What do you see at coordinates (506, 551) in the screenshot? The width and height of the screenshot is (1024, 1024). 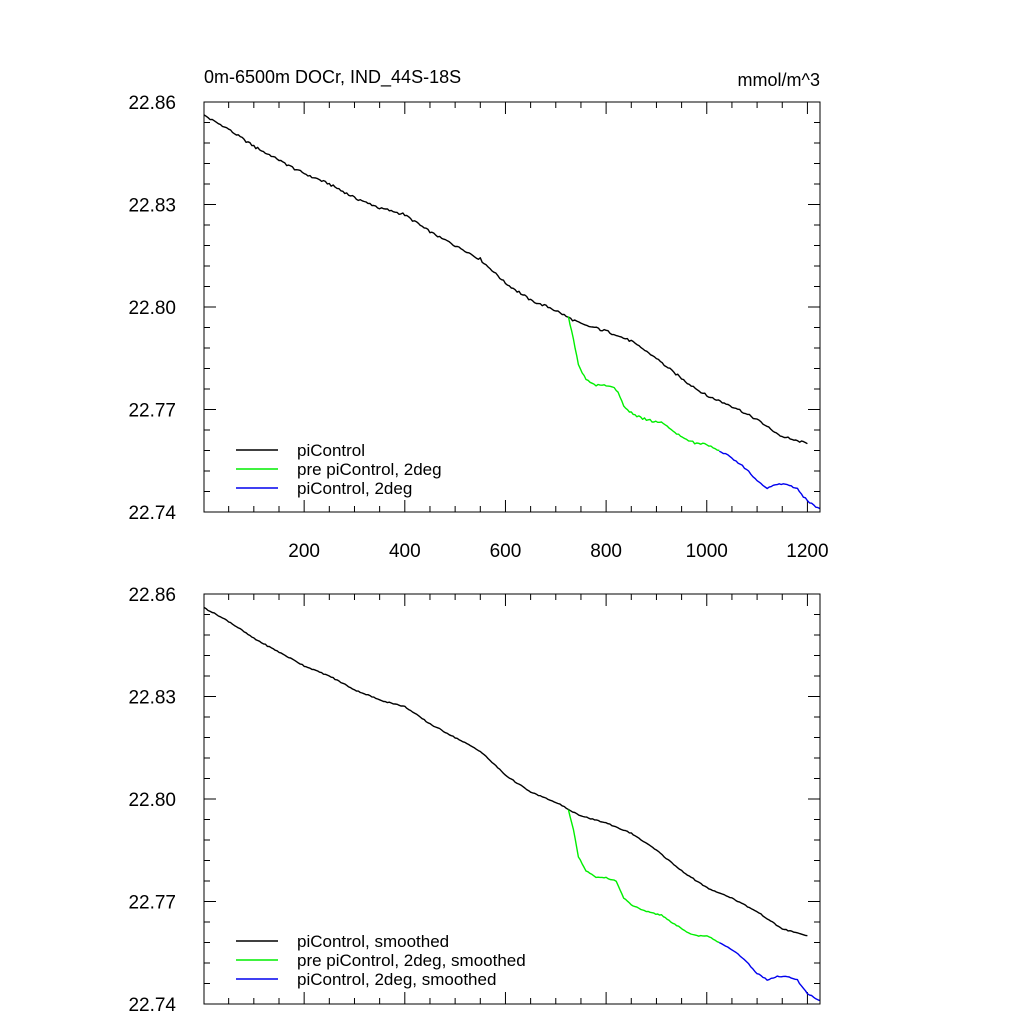 I see `x-tick-label: 600` at bounding box center [506, 551].